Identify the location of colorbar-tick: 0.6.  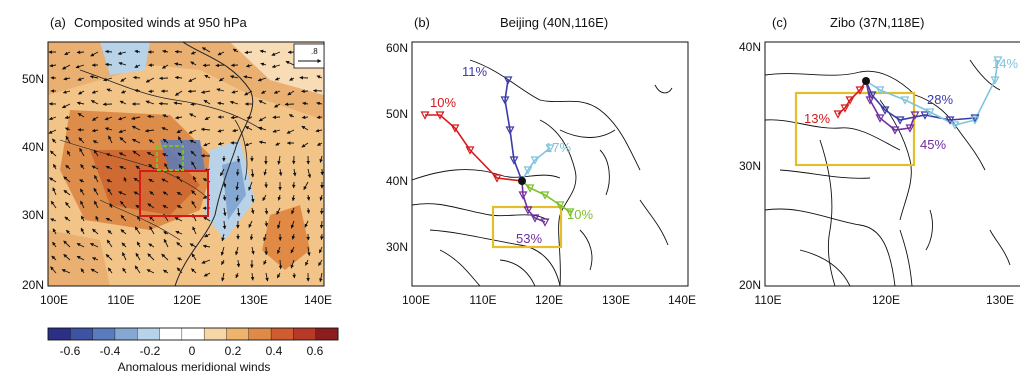
(315, 351).